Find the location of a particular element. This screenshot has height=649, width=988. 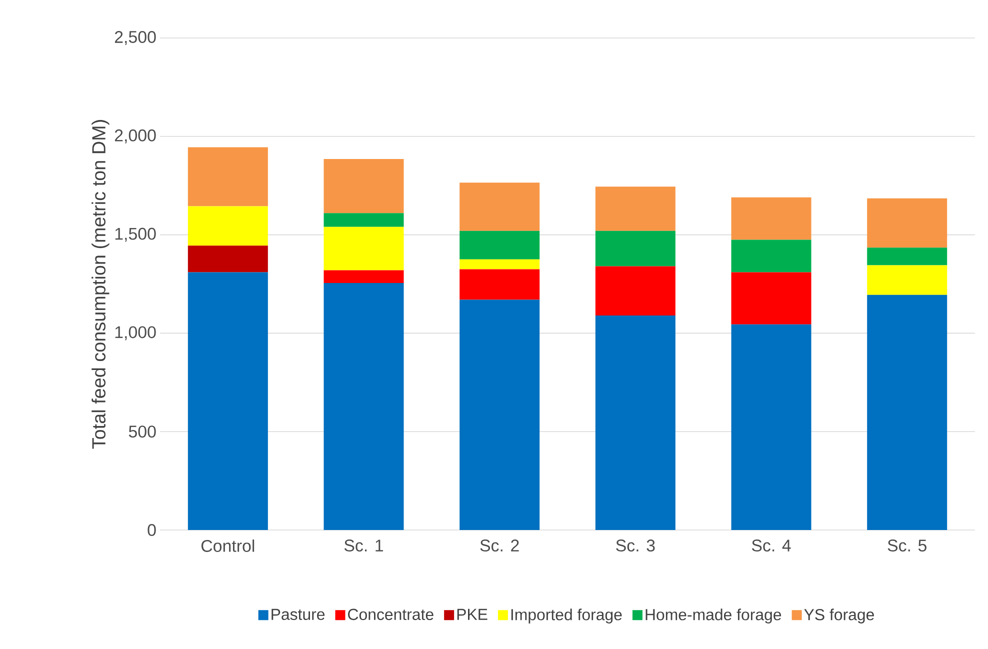

legend-label: Home-made forage is located at coordinates (714, 616).